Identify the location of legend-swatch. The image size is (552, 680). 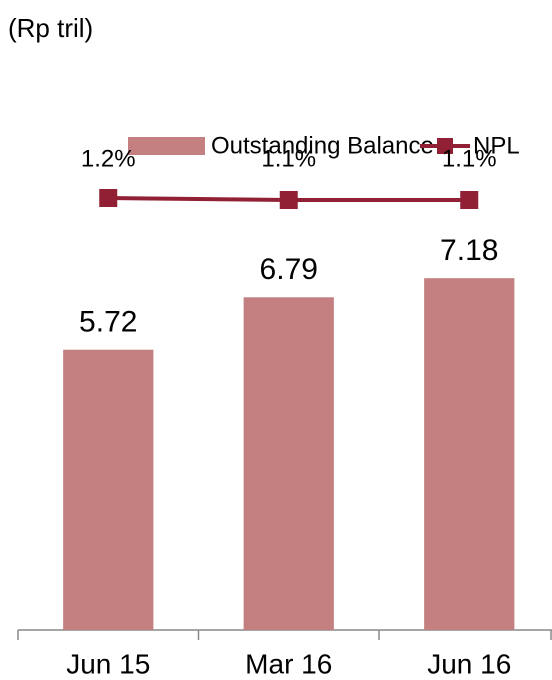
(166, 146).